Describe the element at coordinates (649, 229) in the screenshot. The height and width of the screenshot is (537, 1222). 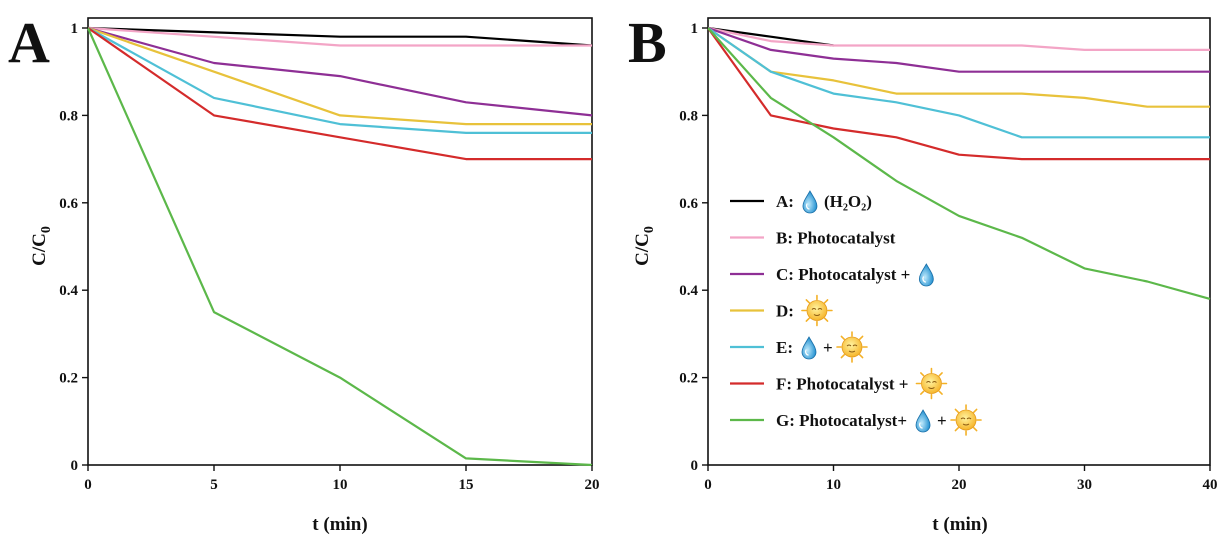
I see `y-axis-title-b-sub: 0` at that location.